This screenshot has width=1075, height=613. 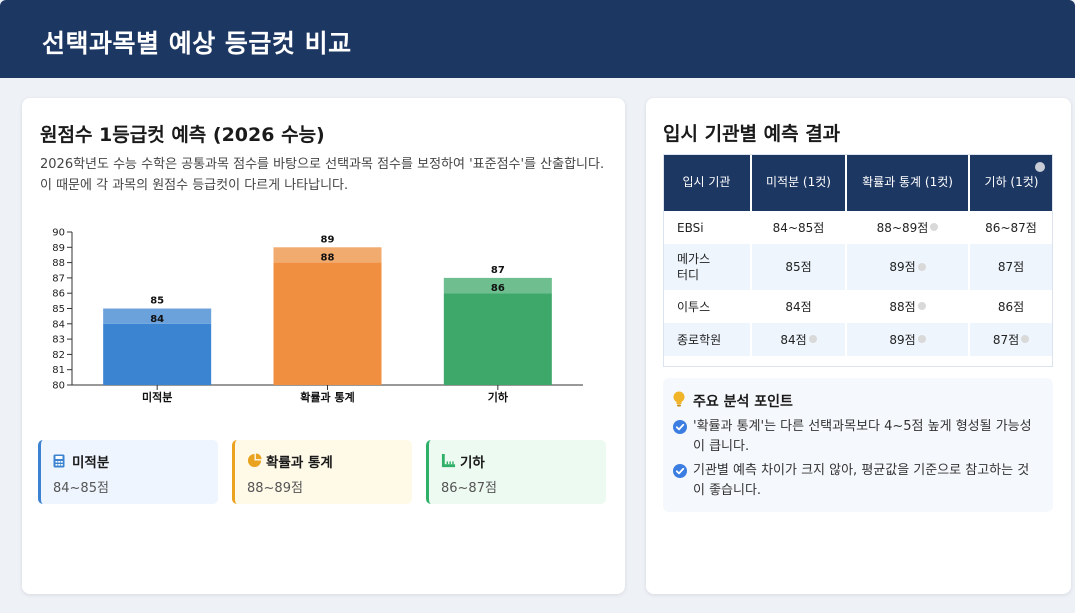 What do you see at coordinates (157, 301) in the screenshot?
I see `data-label-upper: 85` at bounding box center [157, 301].